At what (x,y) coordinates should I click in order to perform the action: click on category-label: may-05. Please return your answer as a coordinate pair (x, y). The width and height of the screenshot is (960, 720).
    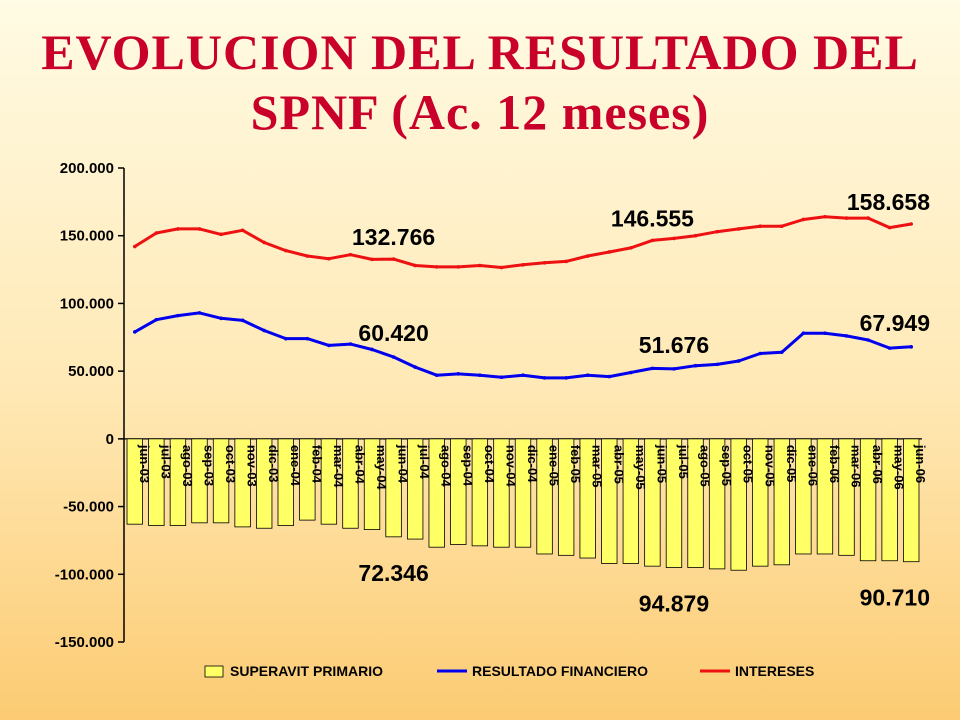
    Looking at the image, I should click on (640, 467).